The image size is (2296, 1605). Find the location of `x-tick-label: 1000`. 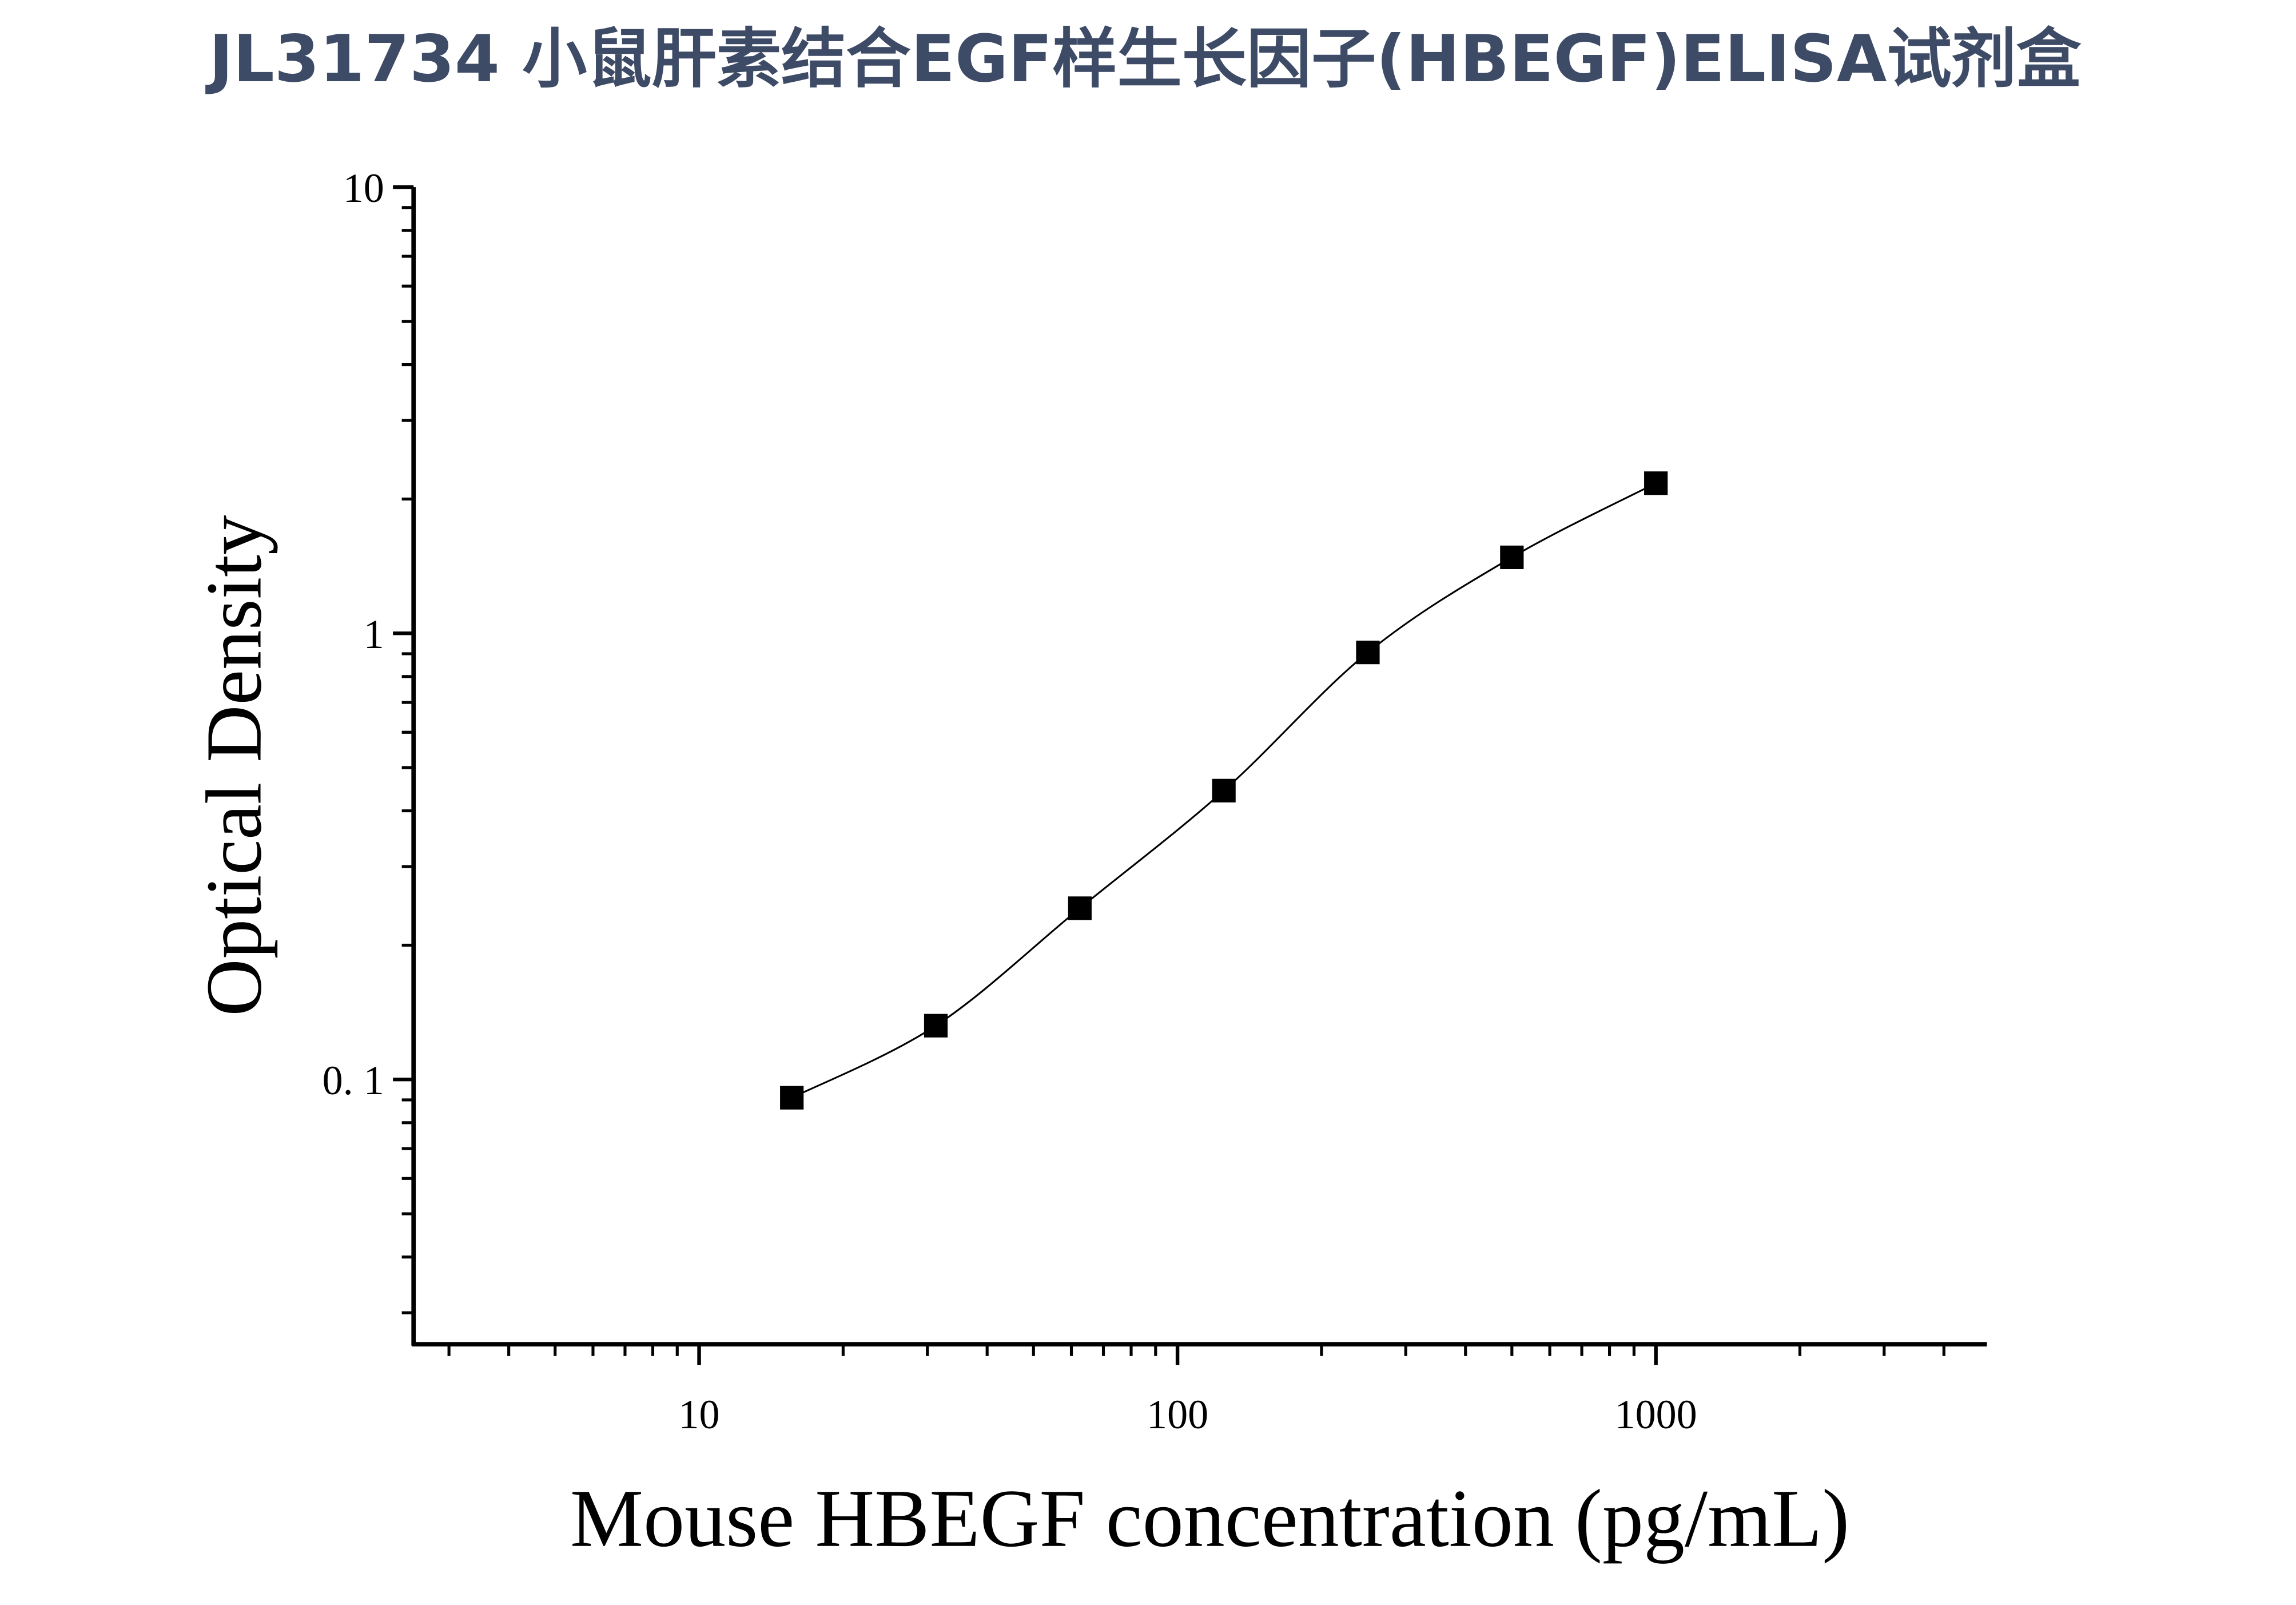

x-tick-label: 1000 is located at coordinates (1656, 1414).